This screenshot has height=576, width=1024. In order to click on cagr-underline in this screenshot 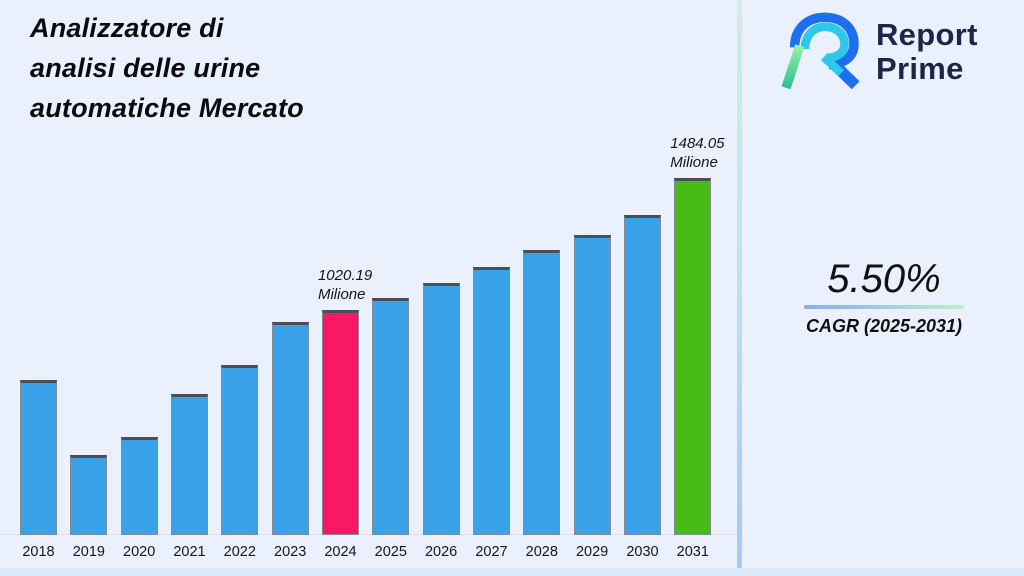, I will do `click(884, 307)`.